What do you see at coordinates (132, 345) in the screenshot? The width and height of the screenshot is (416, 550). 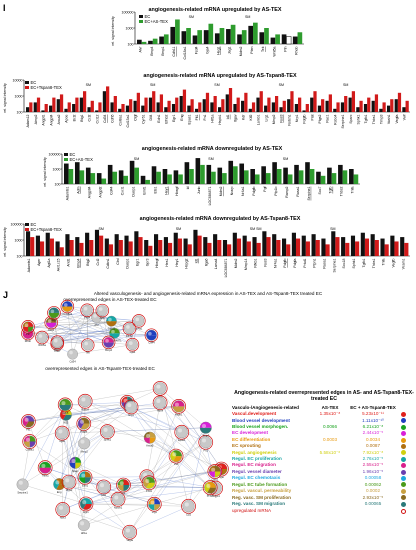 I see `network-node: Gja4` at bounding box center [132, 345].